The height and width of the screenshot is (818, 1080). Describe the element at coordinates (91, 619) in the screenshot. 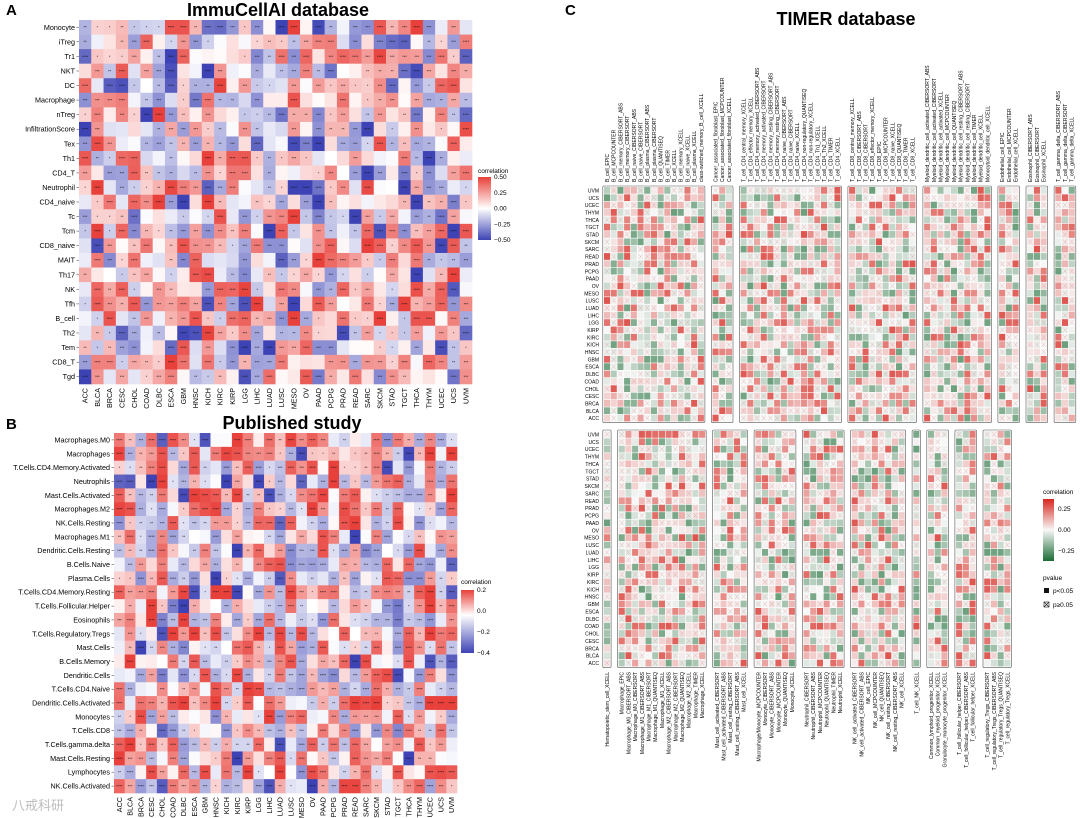

I see `row-label: Eosinophils` at that location.